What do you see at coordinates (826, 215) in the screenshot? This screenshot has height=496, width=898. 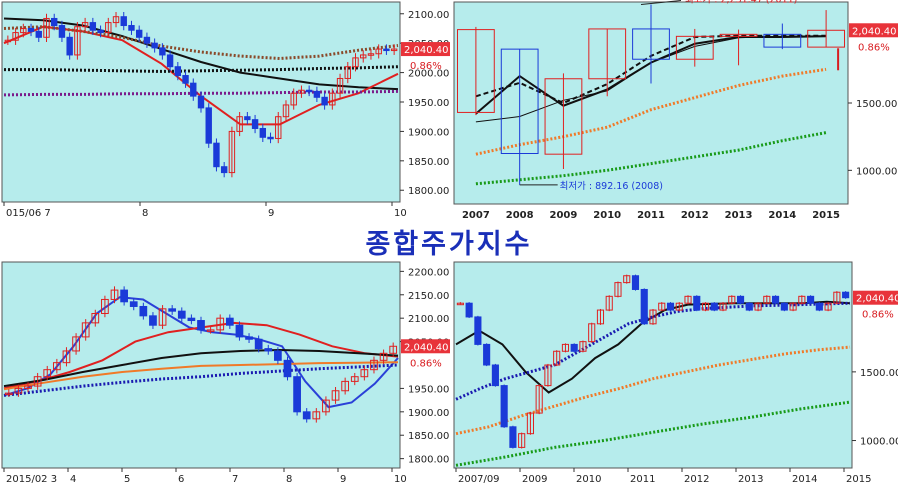 I see `x-tick-label: 2015` at bounding box center [826, 215].